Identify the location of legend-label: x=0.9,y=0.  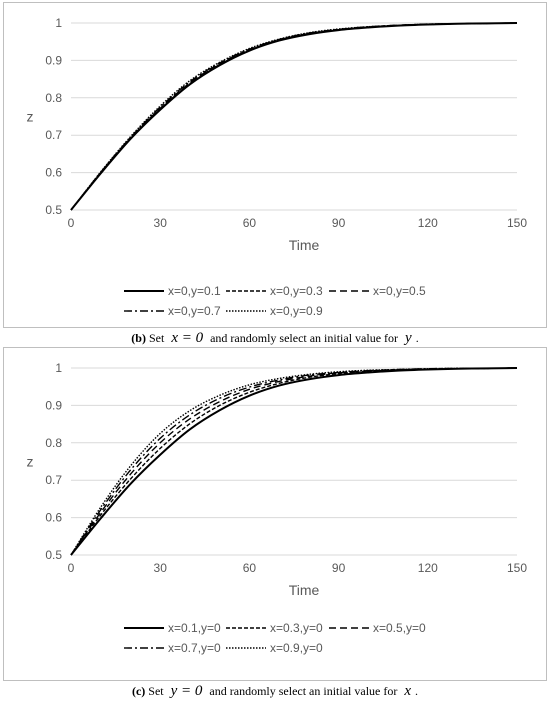
(296, 648).